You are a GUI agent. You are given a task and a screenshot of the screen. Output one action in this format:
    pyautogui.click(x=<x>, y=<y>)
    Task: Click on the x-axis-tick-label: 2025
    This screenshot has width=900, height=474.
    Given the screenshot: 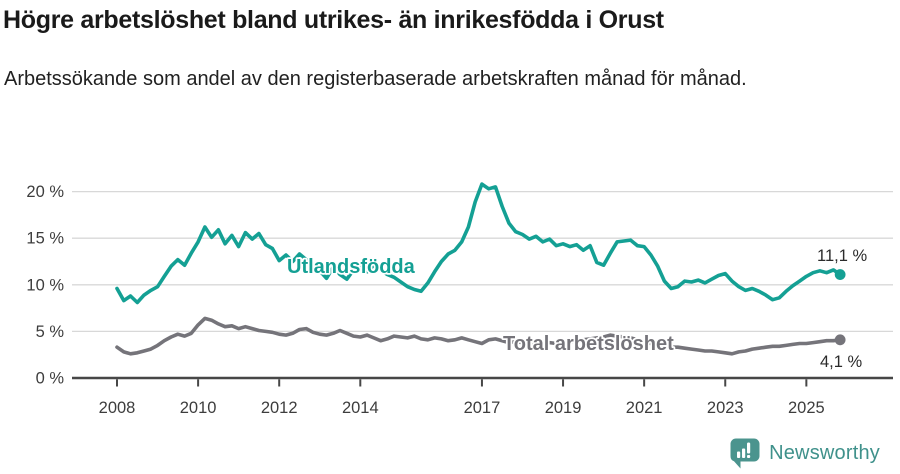 What is the action you would take?
    pyautogui.click(x=806, y=408)
    